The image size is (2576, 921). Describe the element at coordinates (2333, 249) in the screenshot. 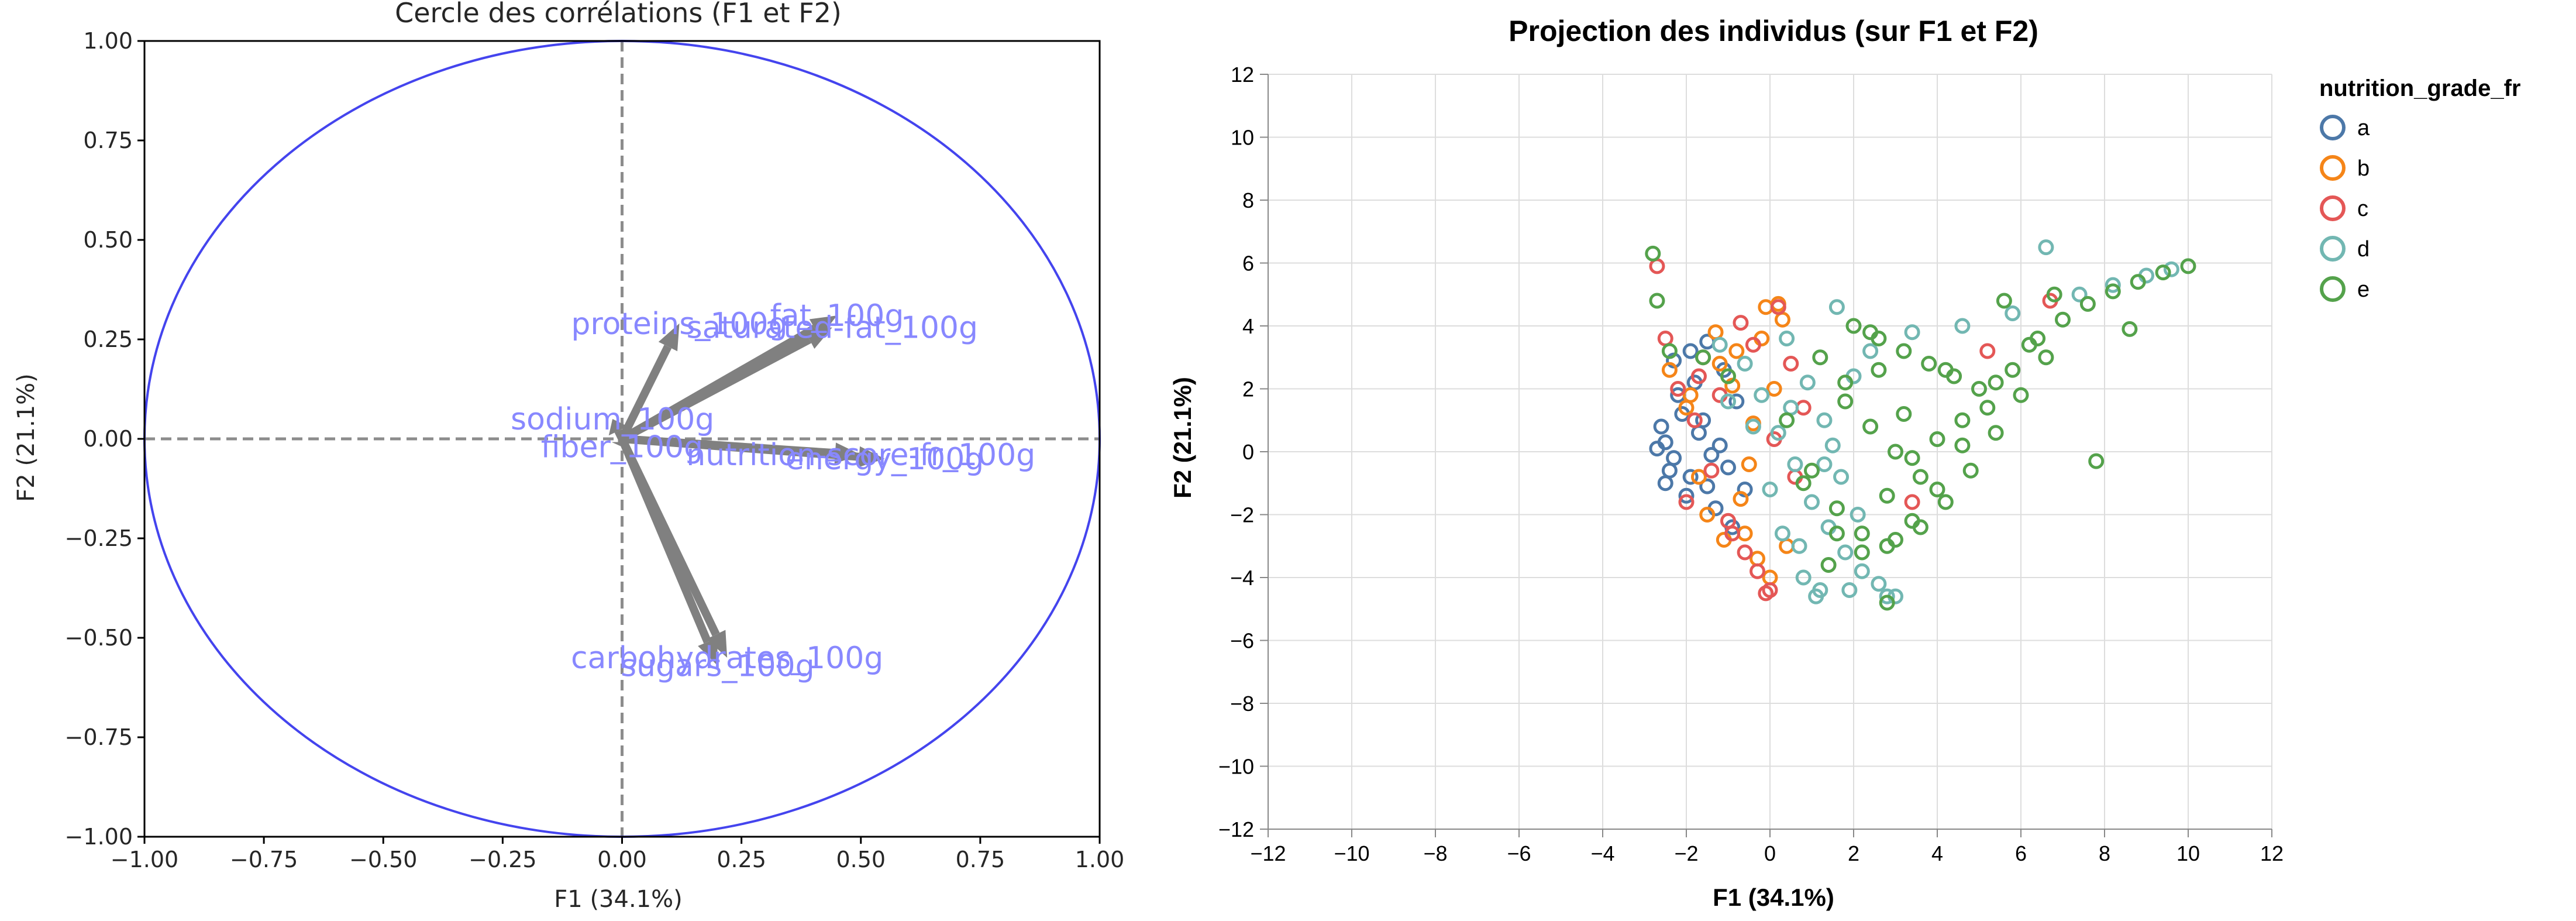

I see `legend-swatch-d` at that location.